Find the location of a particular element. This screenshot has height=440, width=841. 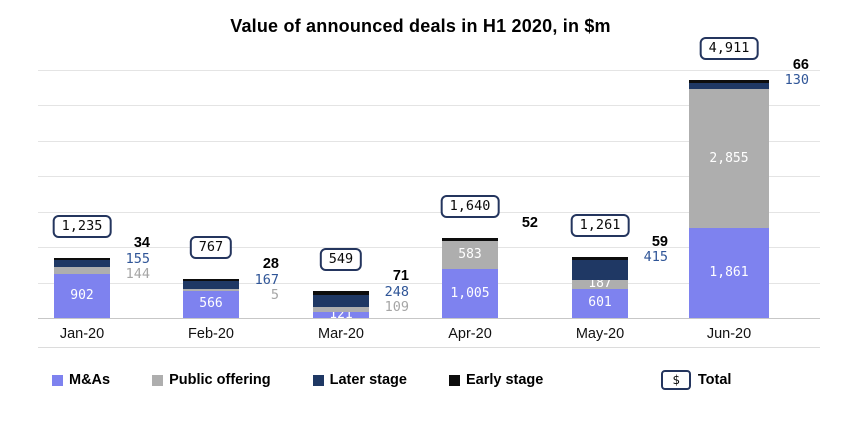

total-badge: 1,640 is located at coordinates (470, 207).